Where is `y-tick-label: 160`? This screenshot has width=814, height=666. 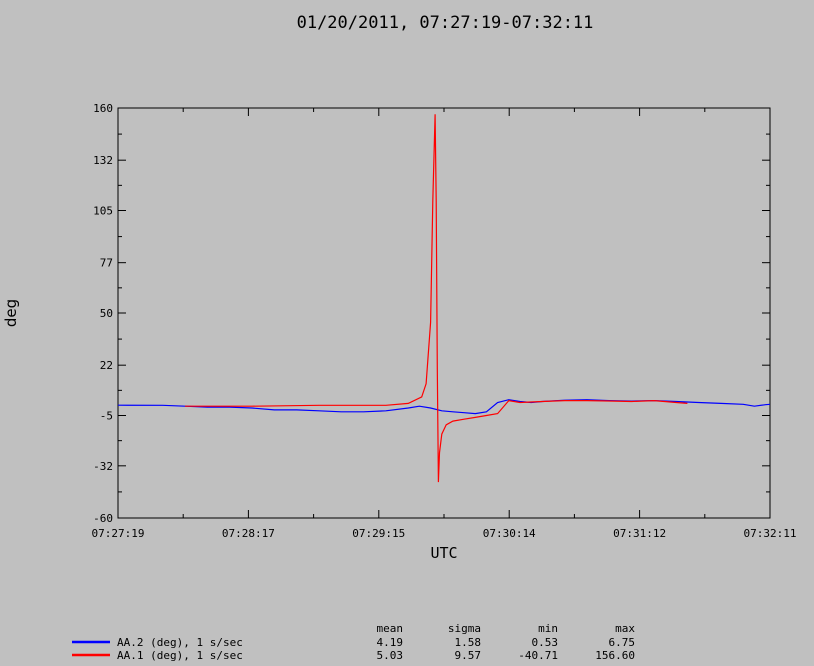
y-tick-label: 160 is located at coordinates (103, 108).